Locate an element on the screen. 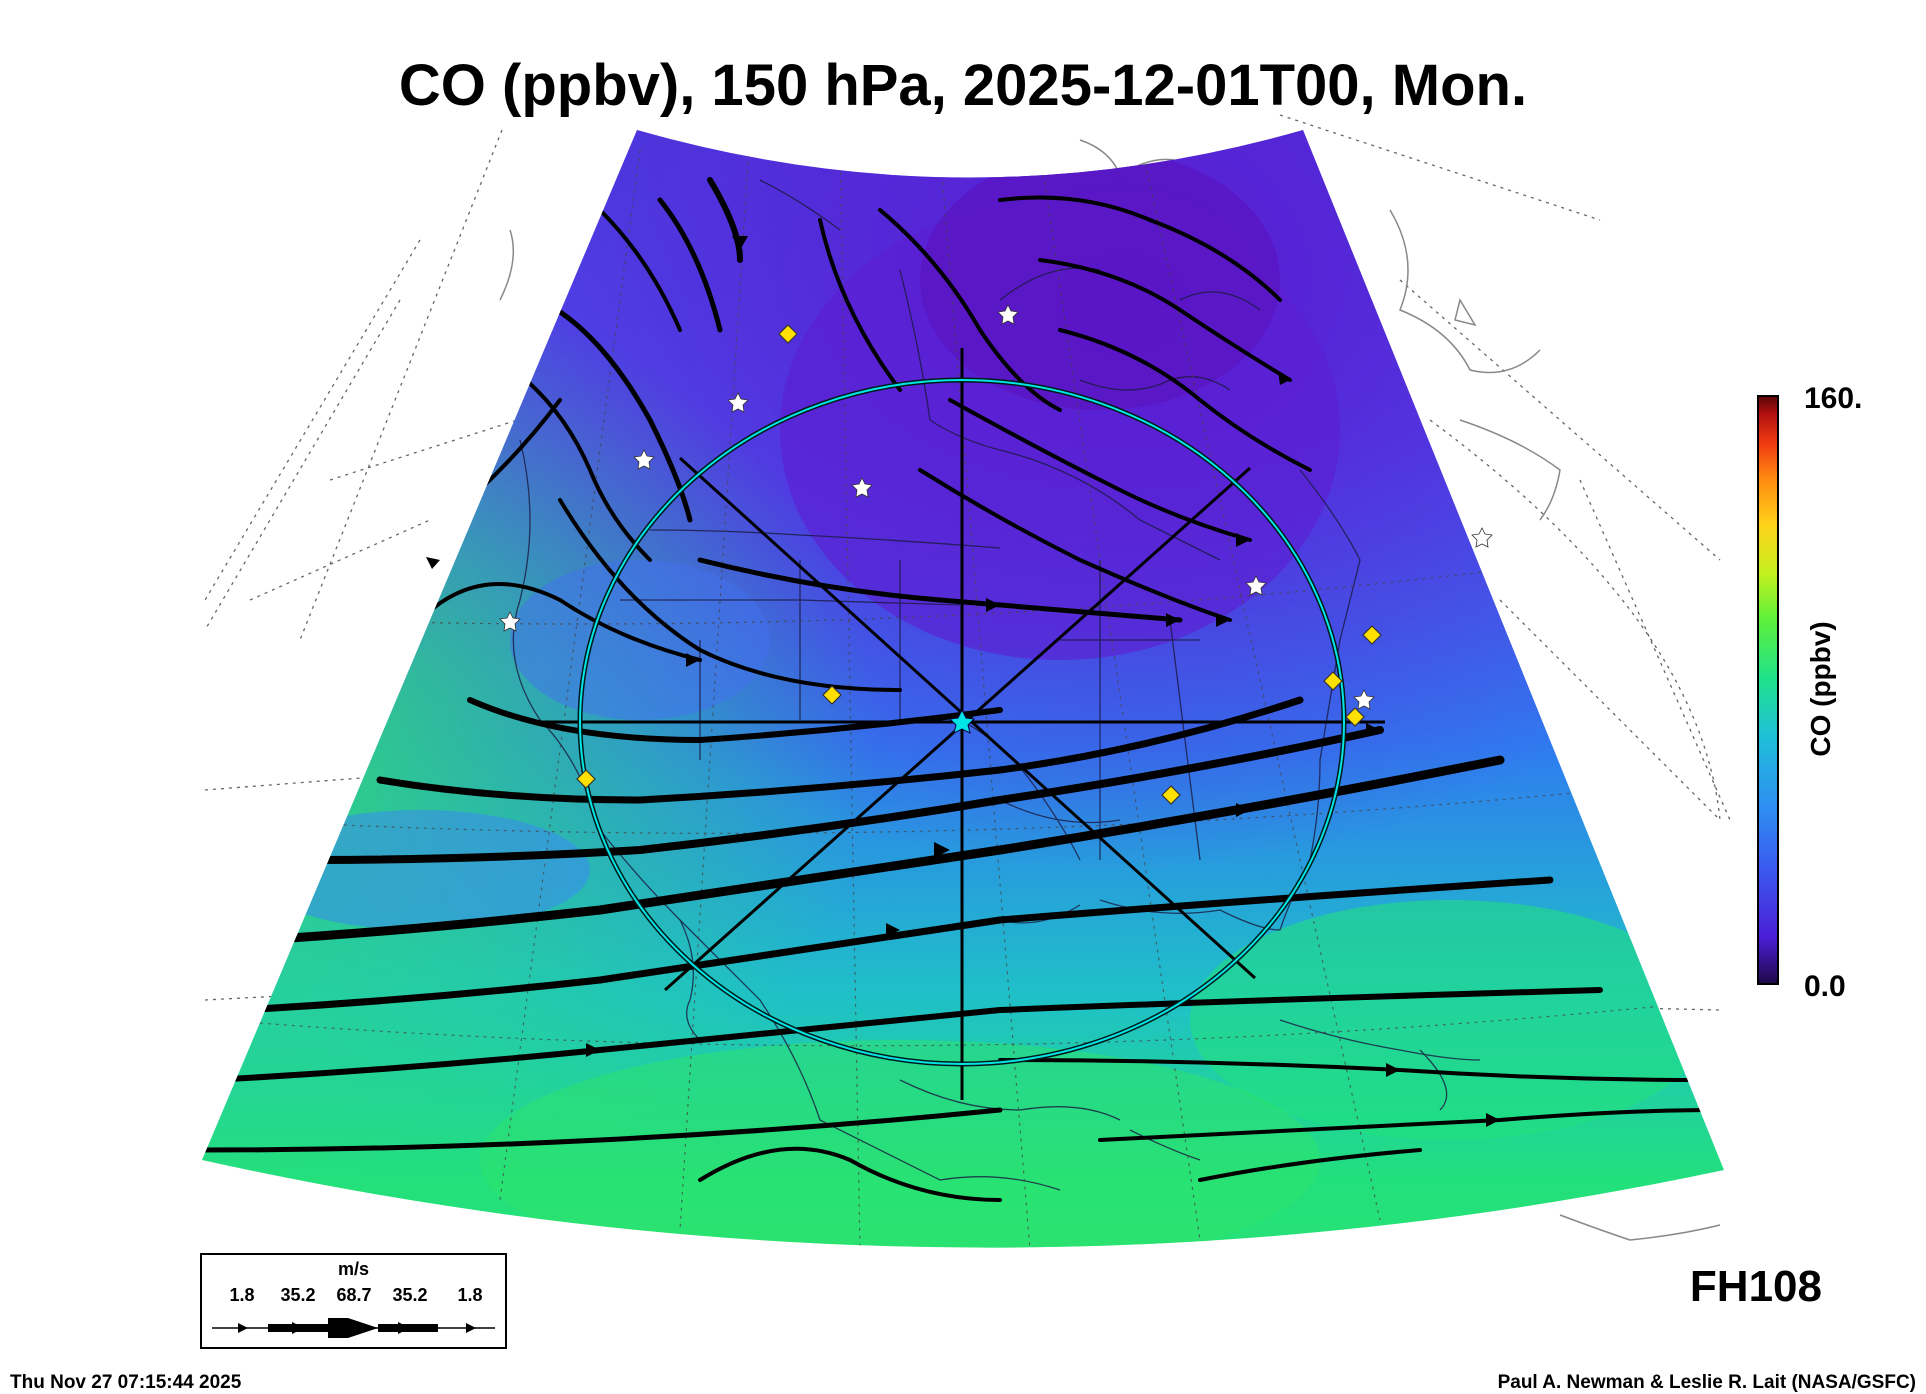  wind-legend-unit: m/s is located at coordinates (353, 1269).